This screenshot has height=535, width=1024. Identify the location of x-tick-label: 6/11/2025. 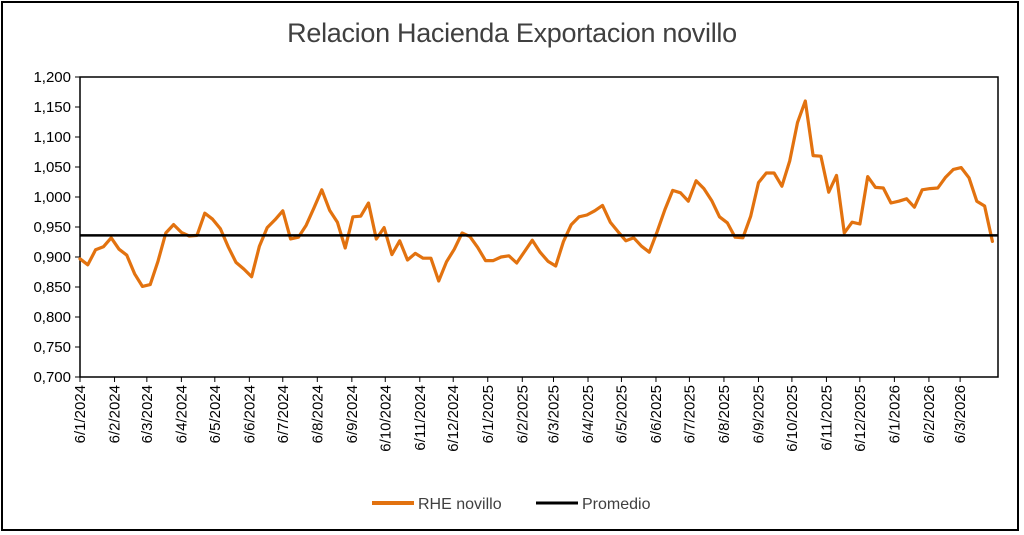
(826, 418).